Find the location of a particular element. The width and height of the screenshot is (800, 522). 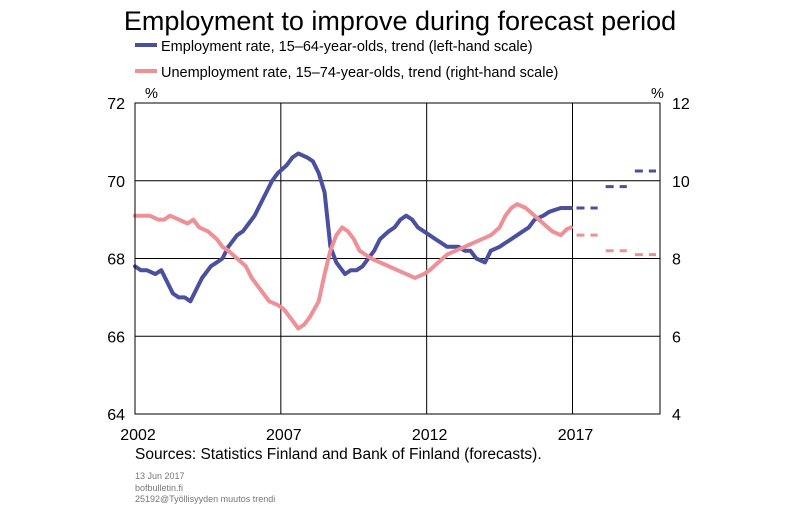

y-left-tick-70: 70 is located at coordinates (116, 182).